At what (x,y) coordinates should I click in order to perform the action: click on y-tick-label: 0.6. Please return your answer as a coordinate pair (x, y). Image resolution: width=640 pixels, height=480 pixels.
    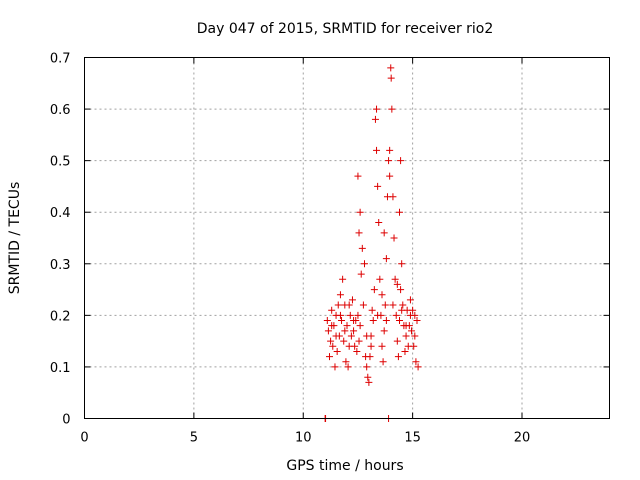
    Looking at the image, I should click on (60, 110).